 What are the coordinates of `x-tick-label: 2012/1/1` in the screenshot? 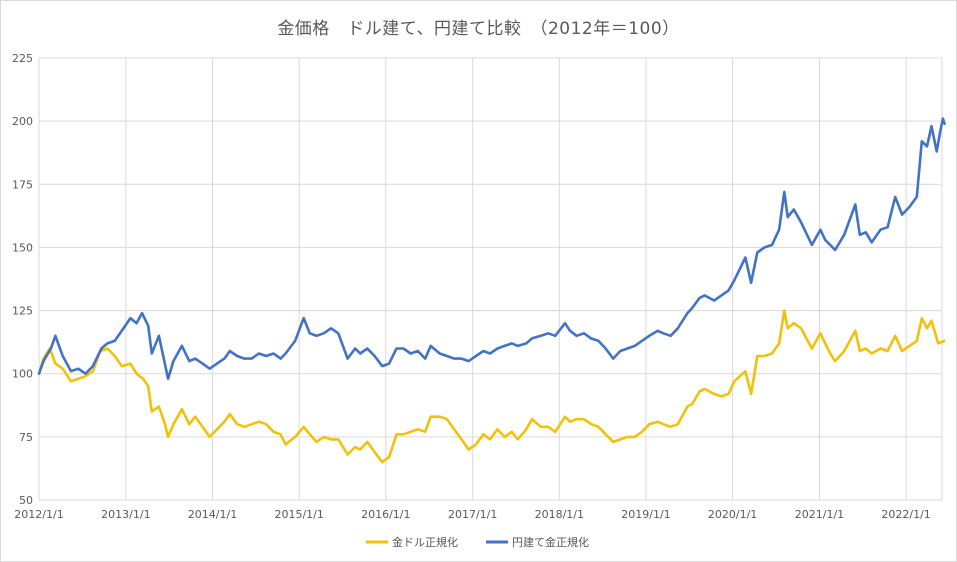 It's located at (38, 514).